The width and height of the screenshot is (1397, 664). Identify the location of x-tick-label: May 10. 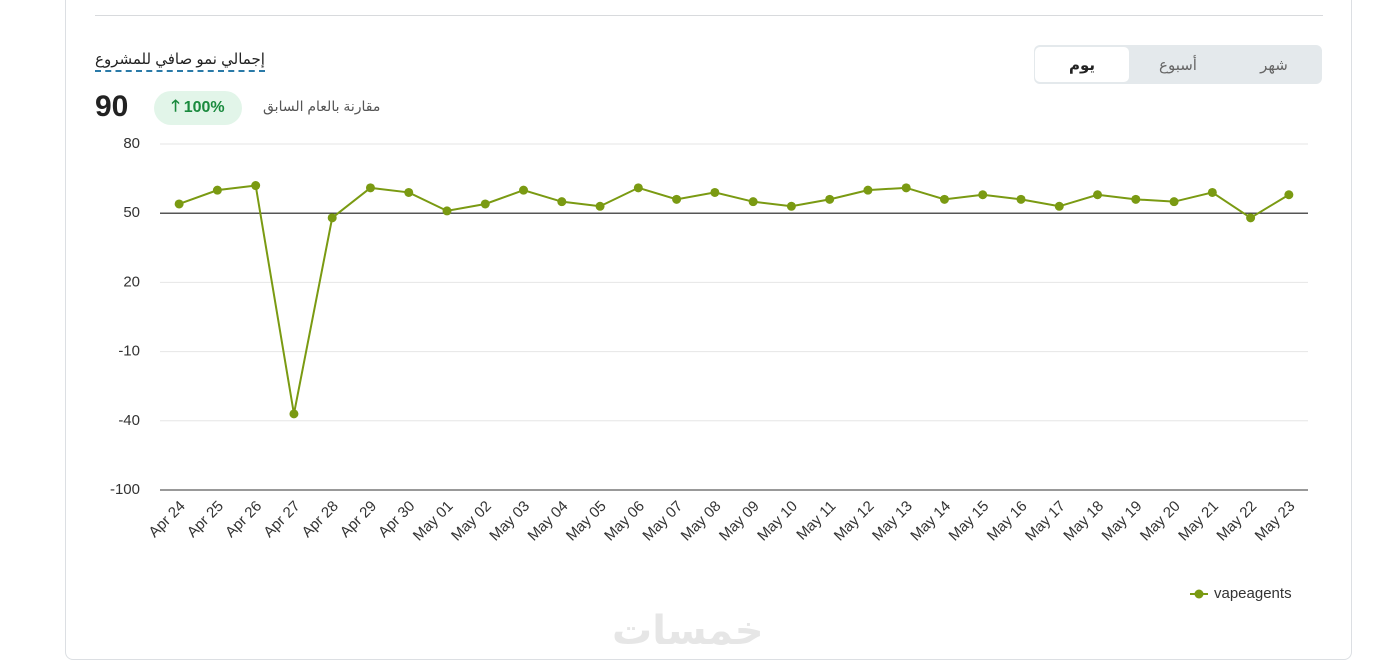
(777, 521).